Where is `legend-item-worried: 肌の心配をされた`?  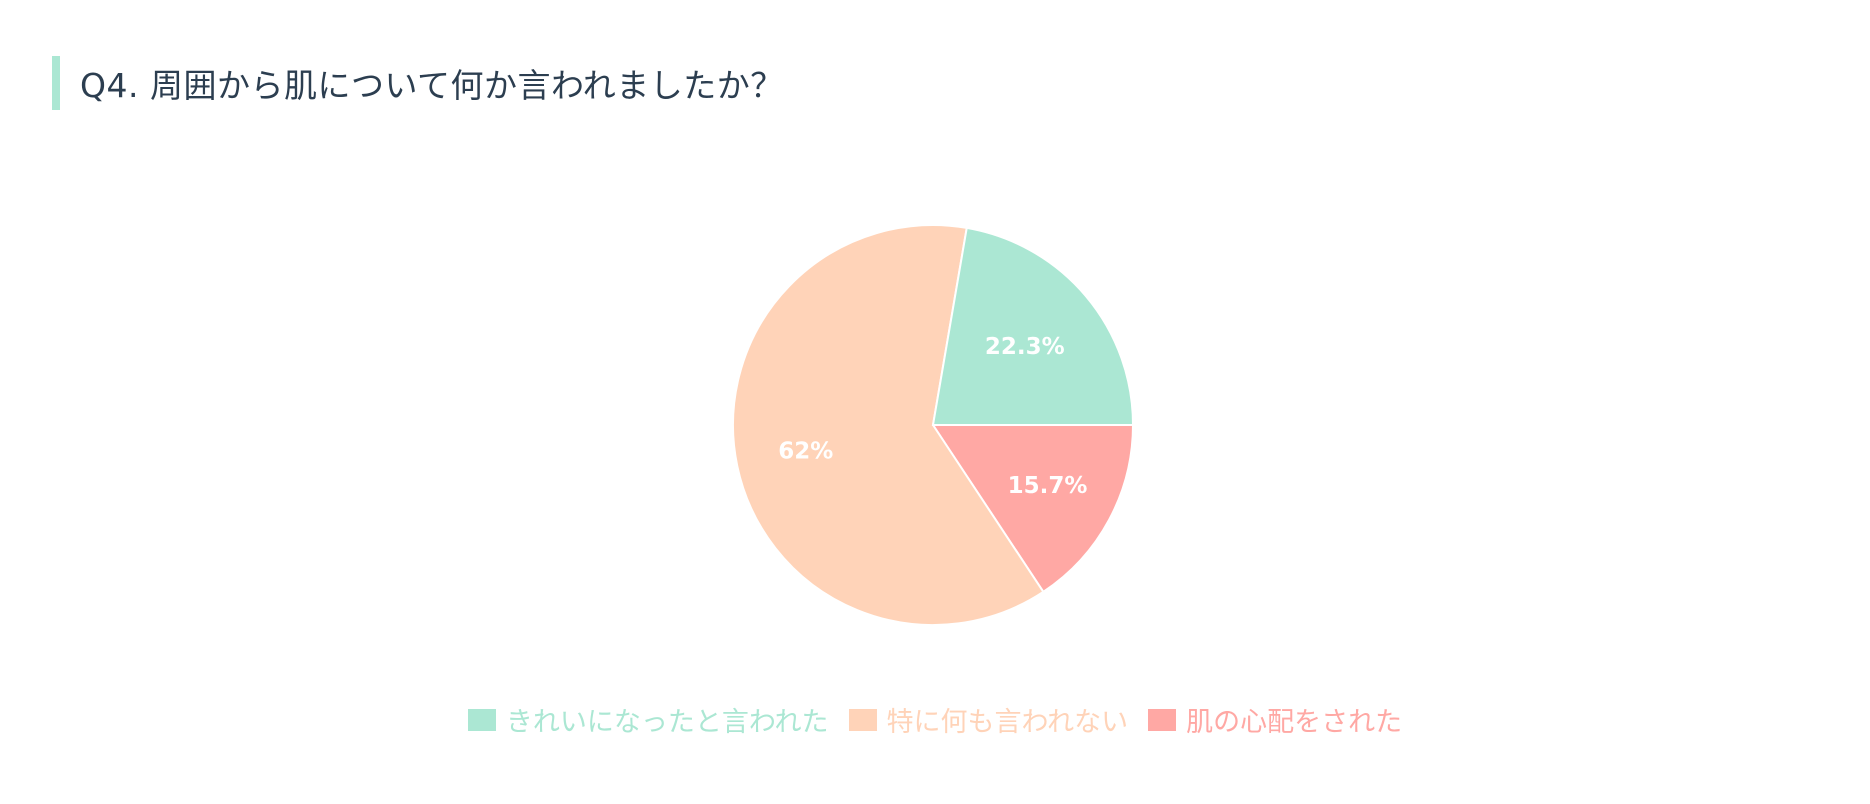
legend-item-worried: 肌の心配をされた is located at coordinates (1275, 719).